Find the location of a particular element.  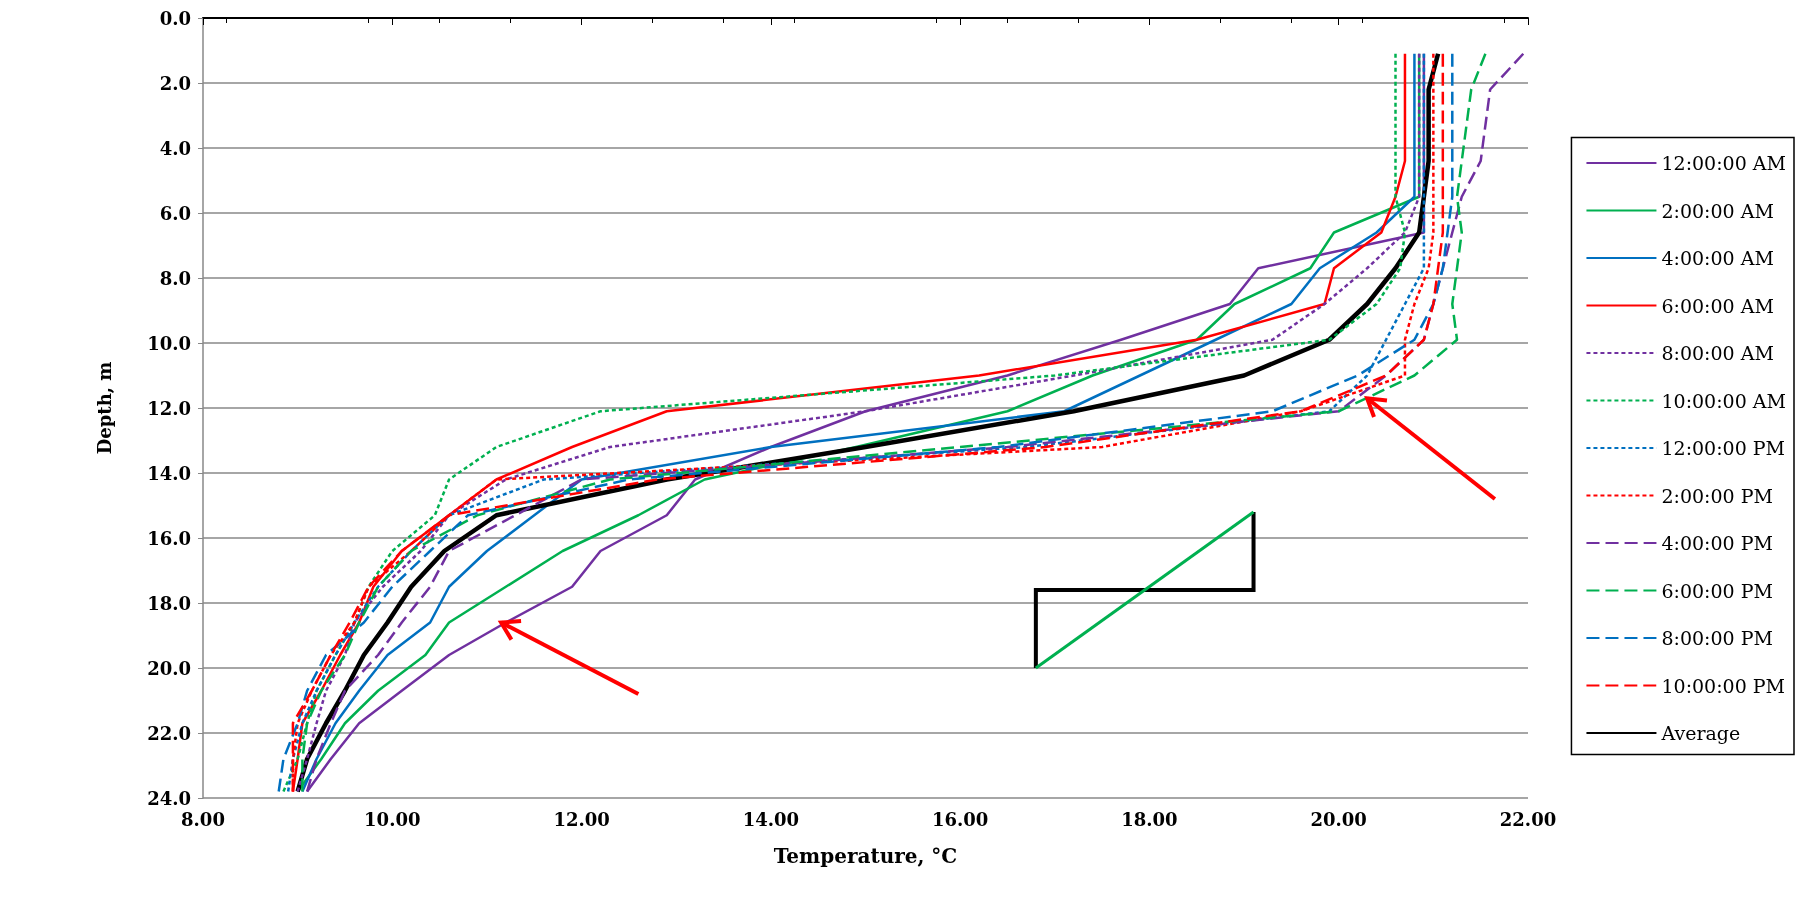

legend-label: Average is located at coordinates (1700, 733).